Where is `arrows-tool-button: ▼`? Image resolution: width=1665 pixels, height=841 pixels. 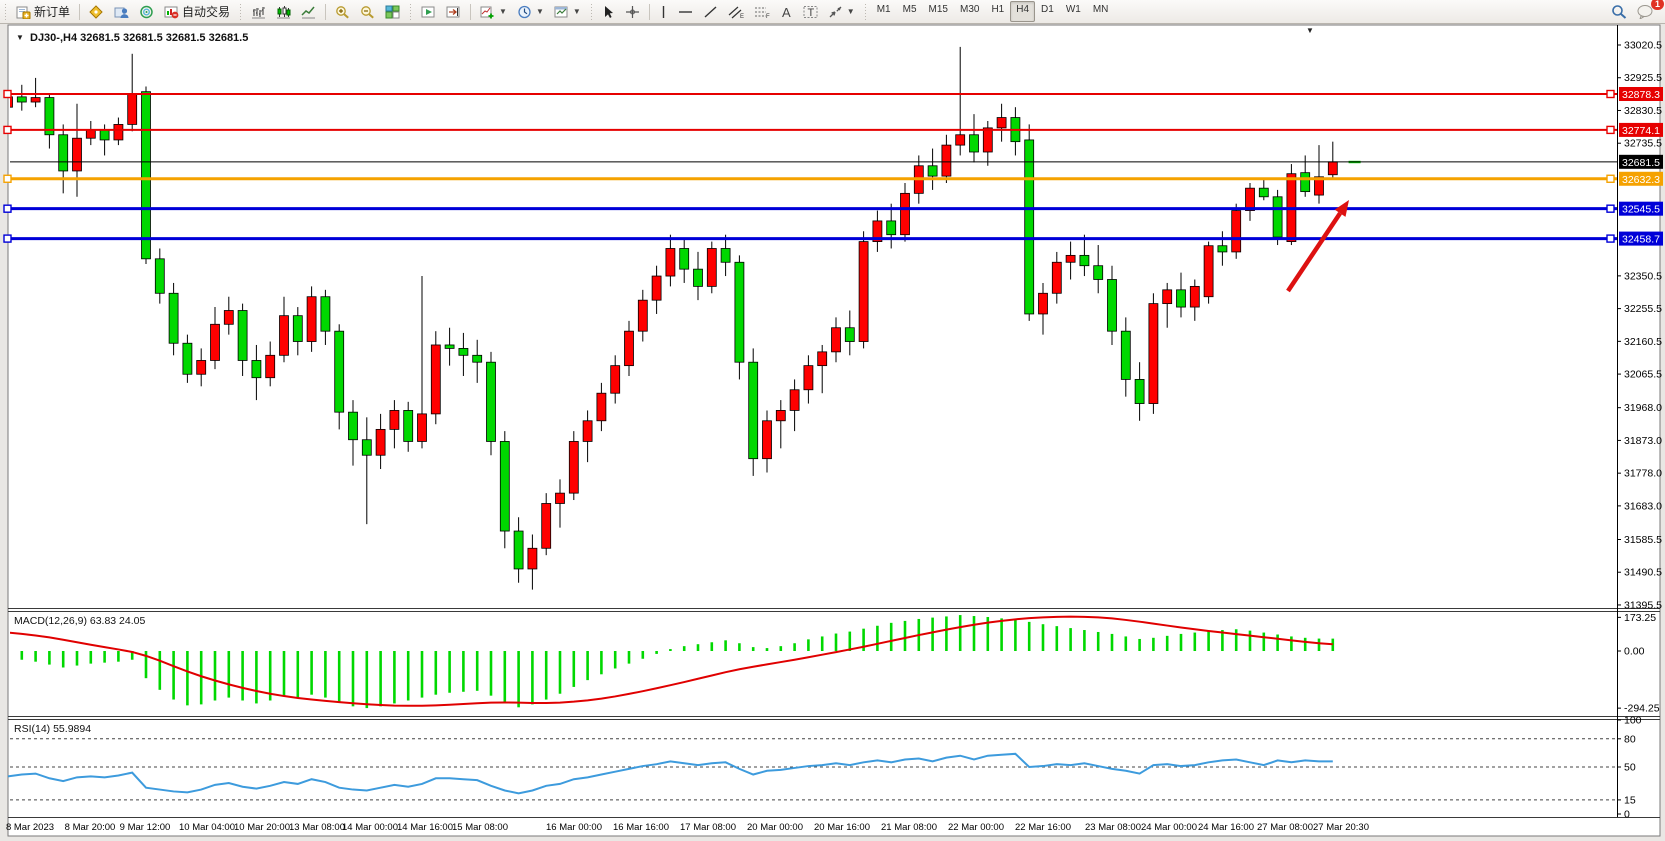
arrows-tool-button: ▼ is located at coordinates (841, 11).